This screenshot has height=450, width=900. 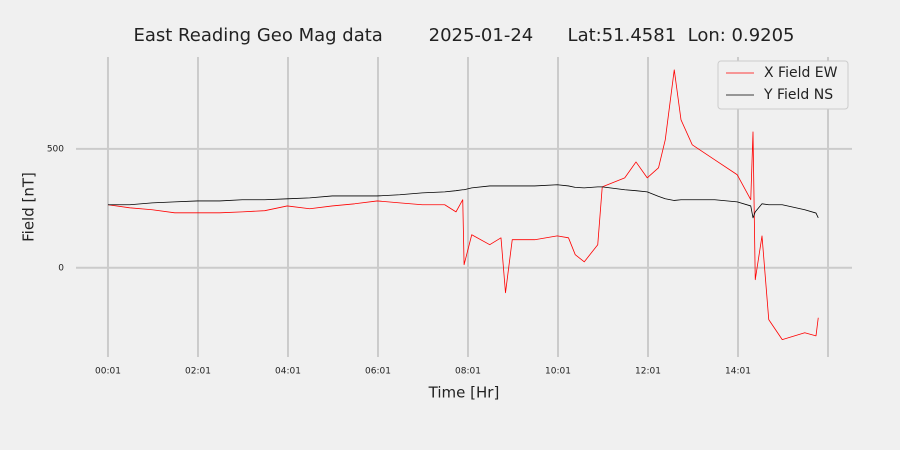 What do you see at coordinates (738, 372) in the screenshot?
I see `x-tick-label: 14:01` at bounding box center [738, 372].